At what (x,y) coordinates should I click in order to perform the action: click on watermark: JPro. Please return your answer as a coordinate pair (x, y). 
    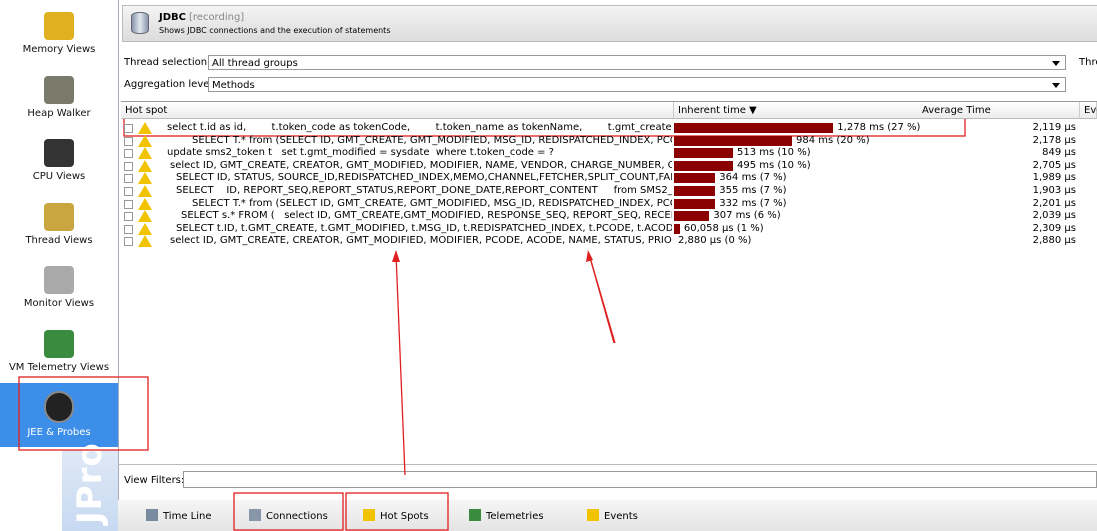
    Looking at the image, I should click on (90, 486).